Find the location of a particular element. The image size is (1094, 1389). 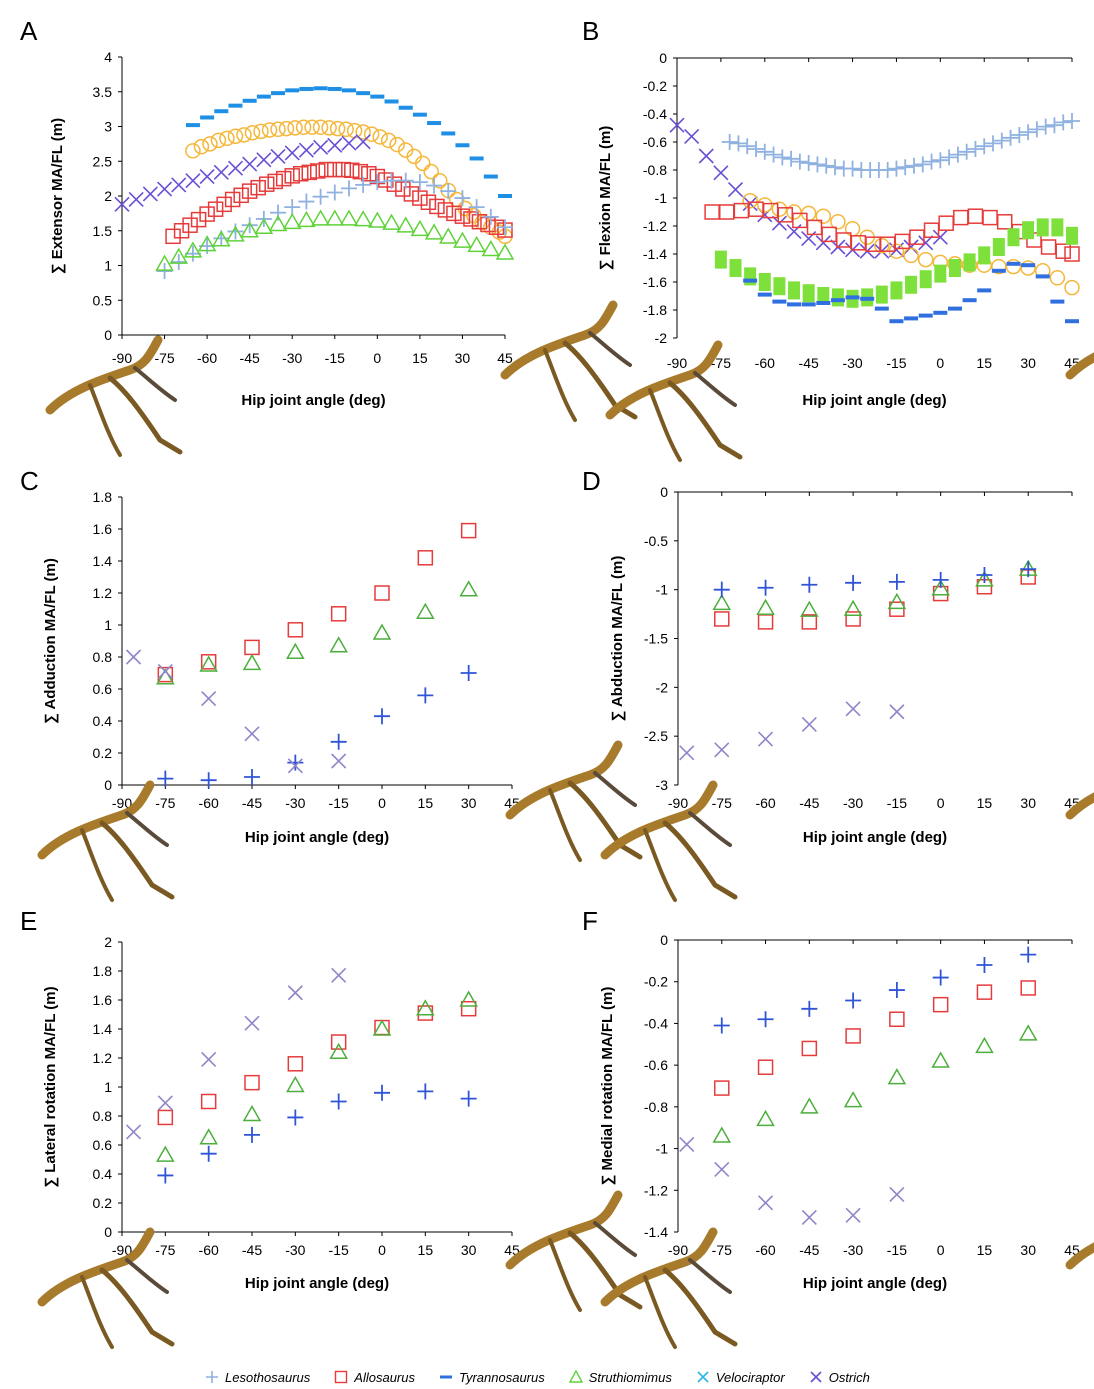

y-tick-label: -1.8 is located at coordinates (655, 310).